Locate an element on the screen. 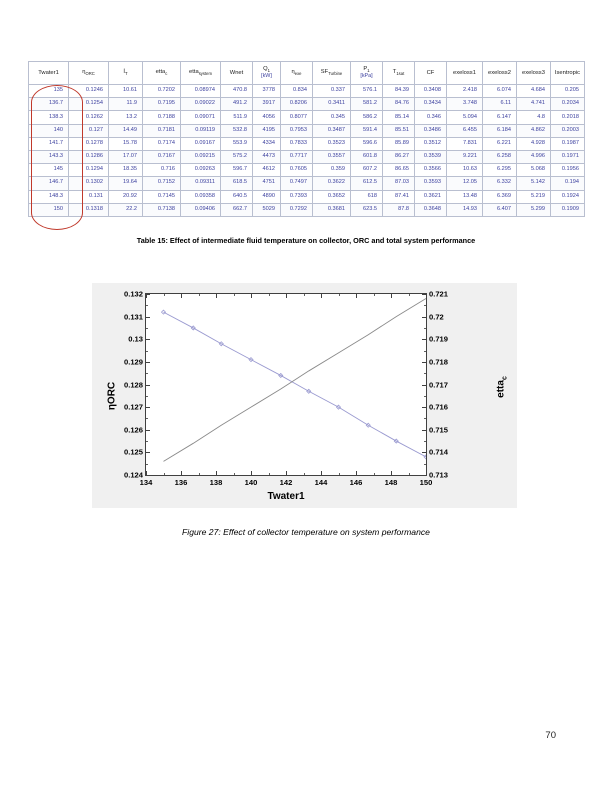 The image size is (612, 792). table-cell: 4473 is located at coordinates (266, 157).